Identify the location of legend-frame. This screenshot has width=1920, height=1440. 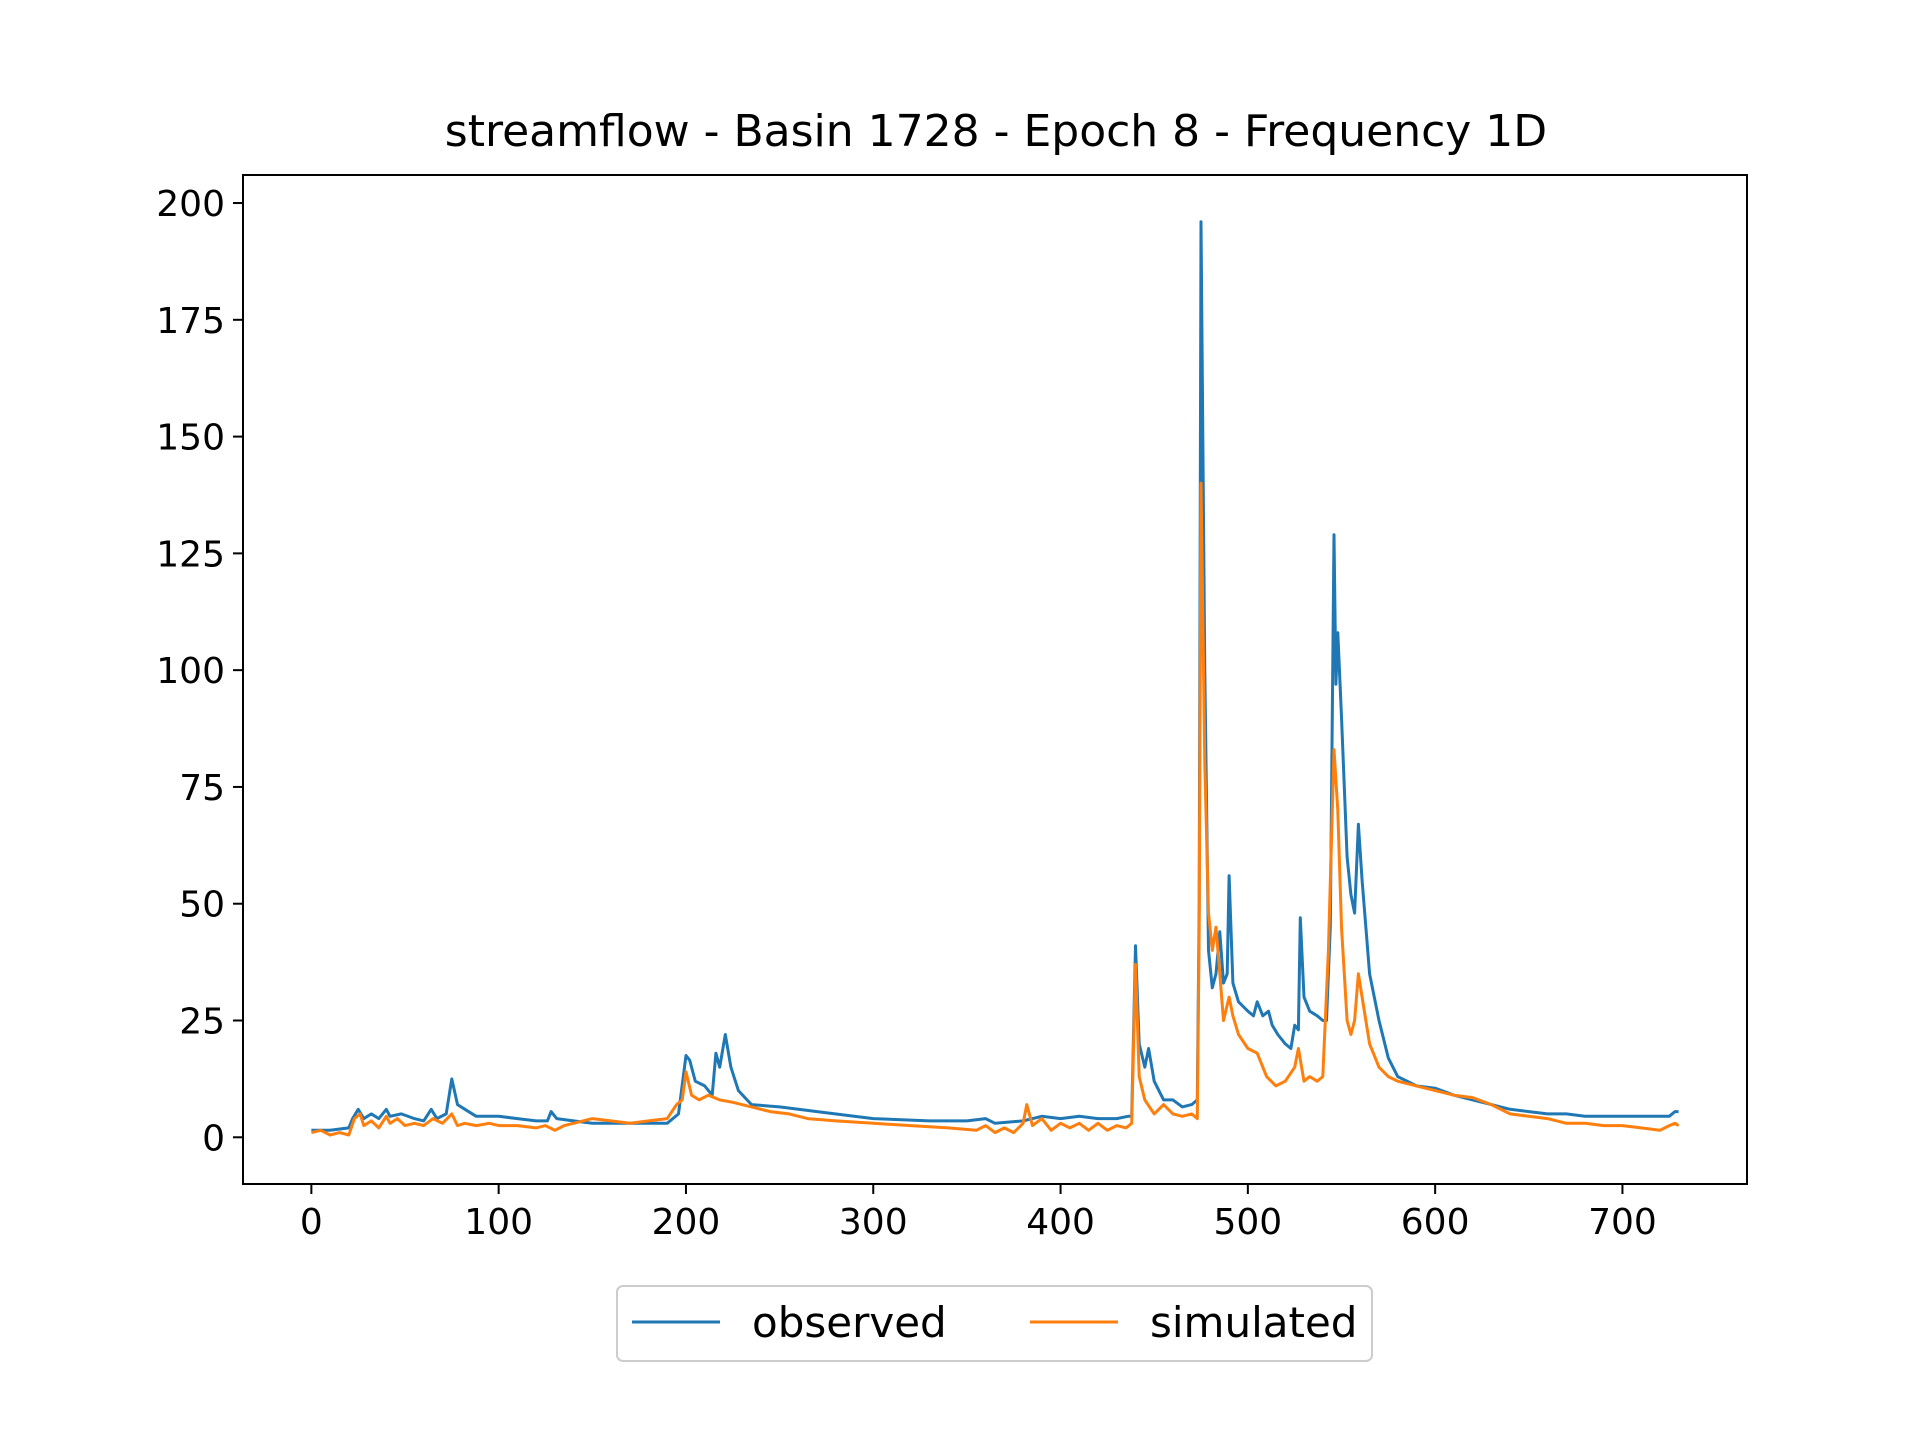
(994, 1323).